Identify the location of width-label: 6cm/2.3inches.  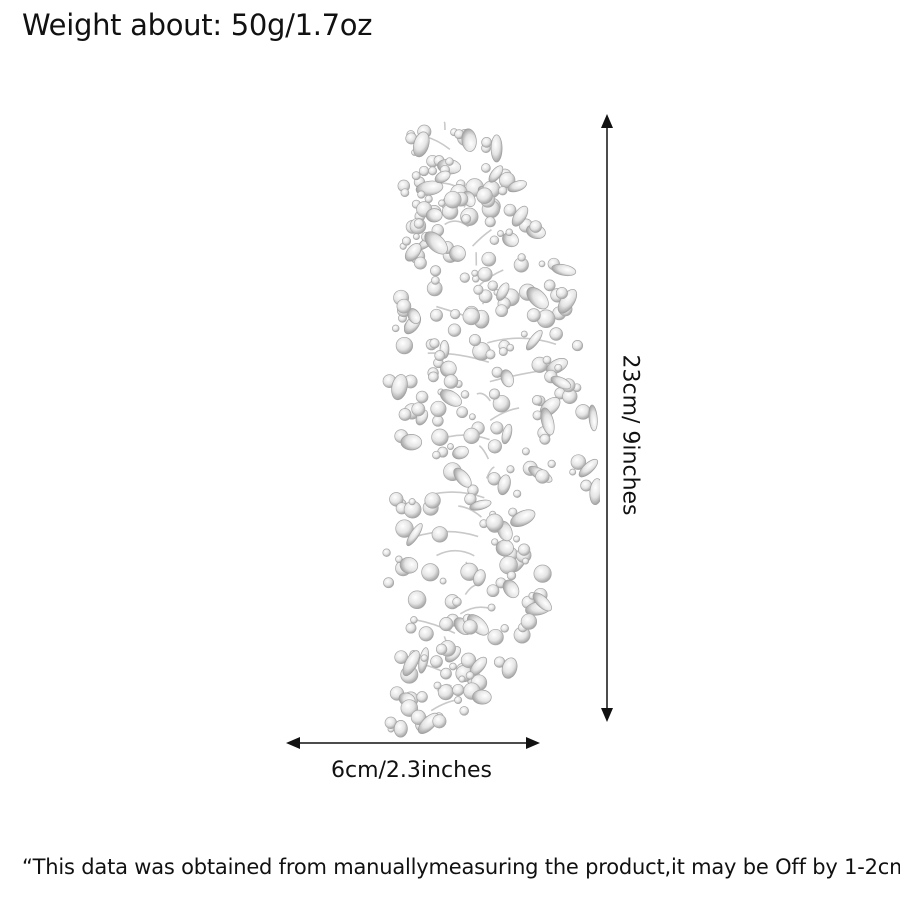
(412, 770).